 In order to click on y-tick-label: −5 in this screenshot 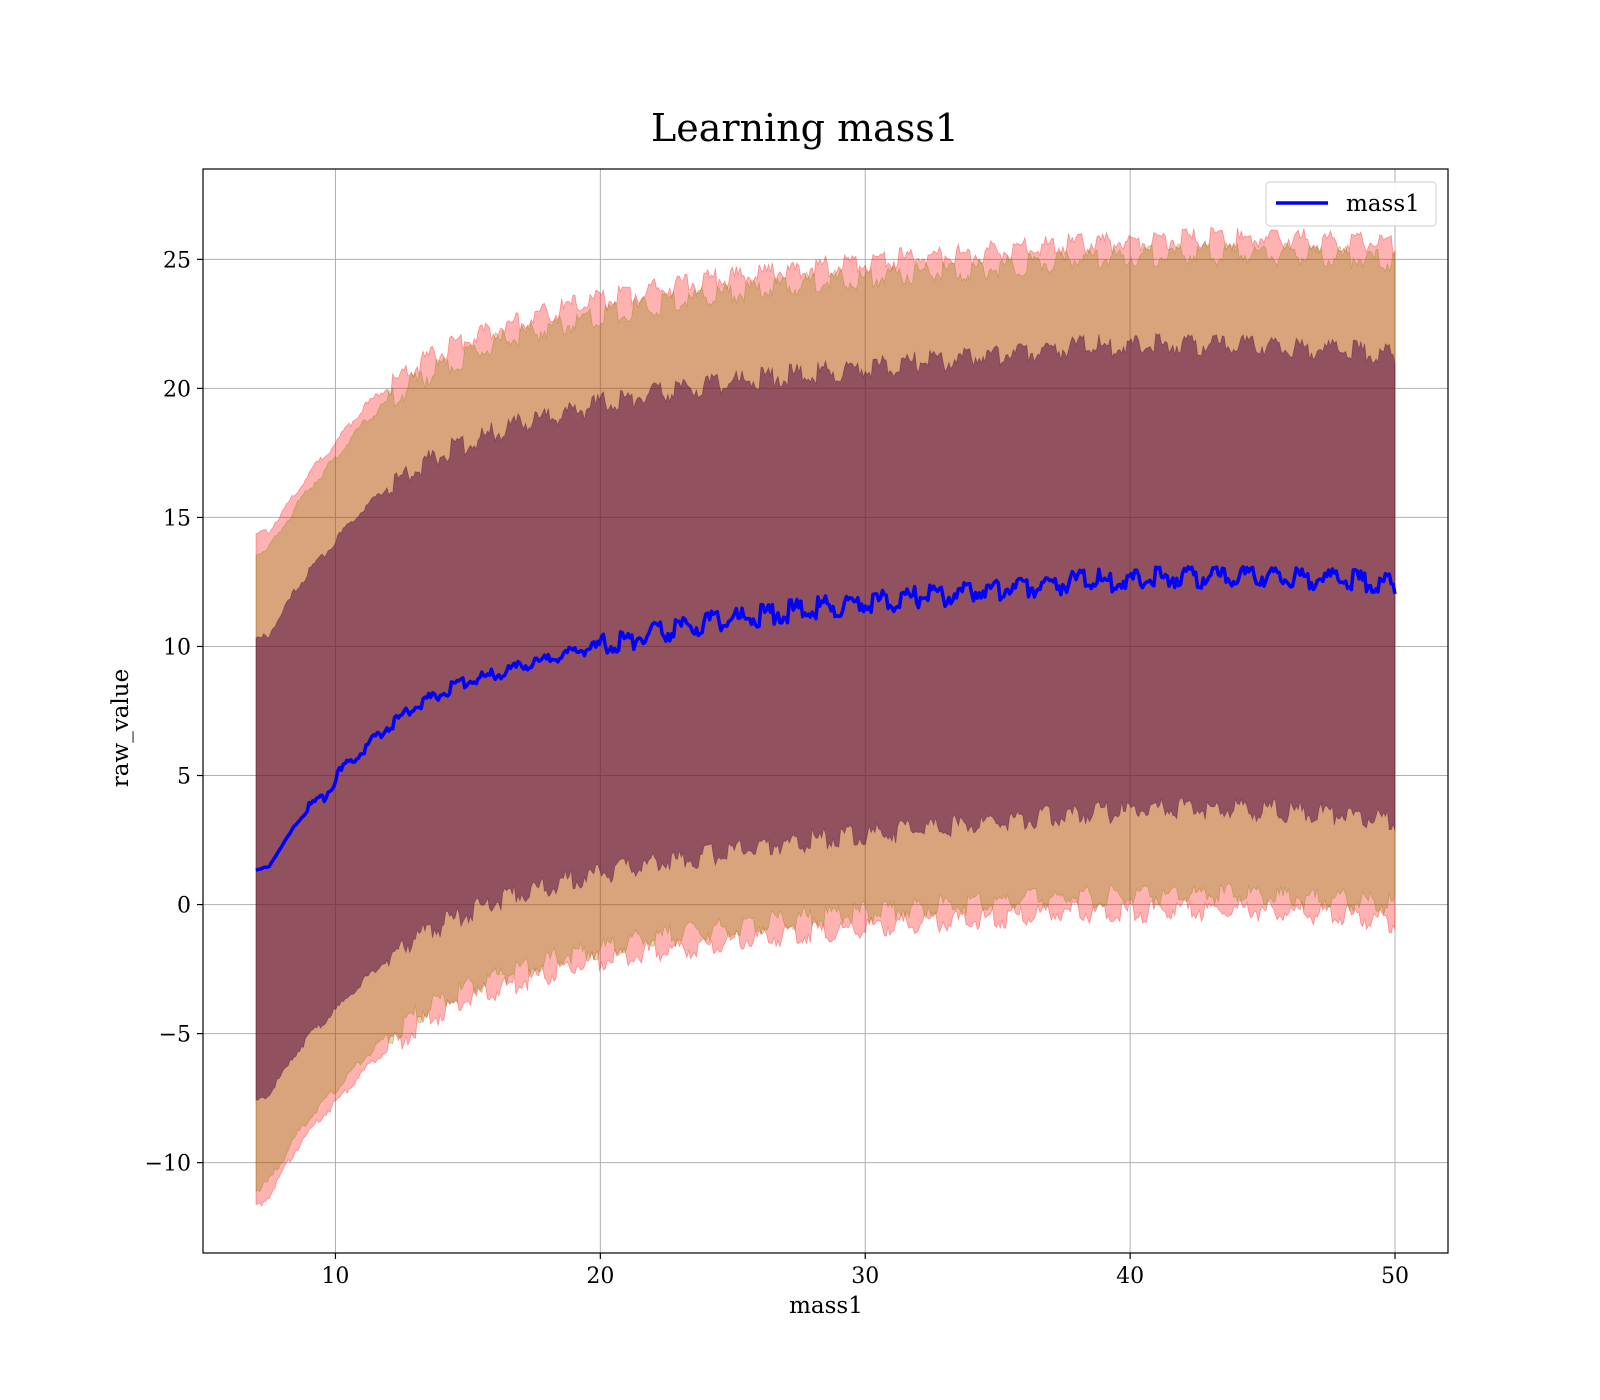, I will do `click(175, 1035)`.